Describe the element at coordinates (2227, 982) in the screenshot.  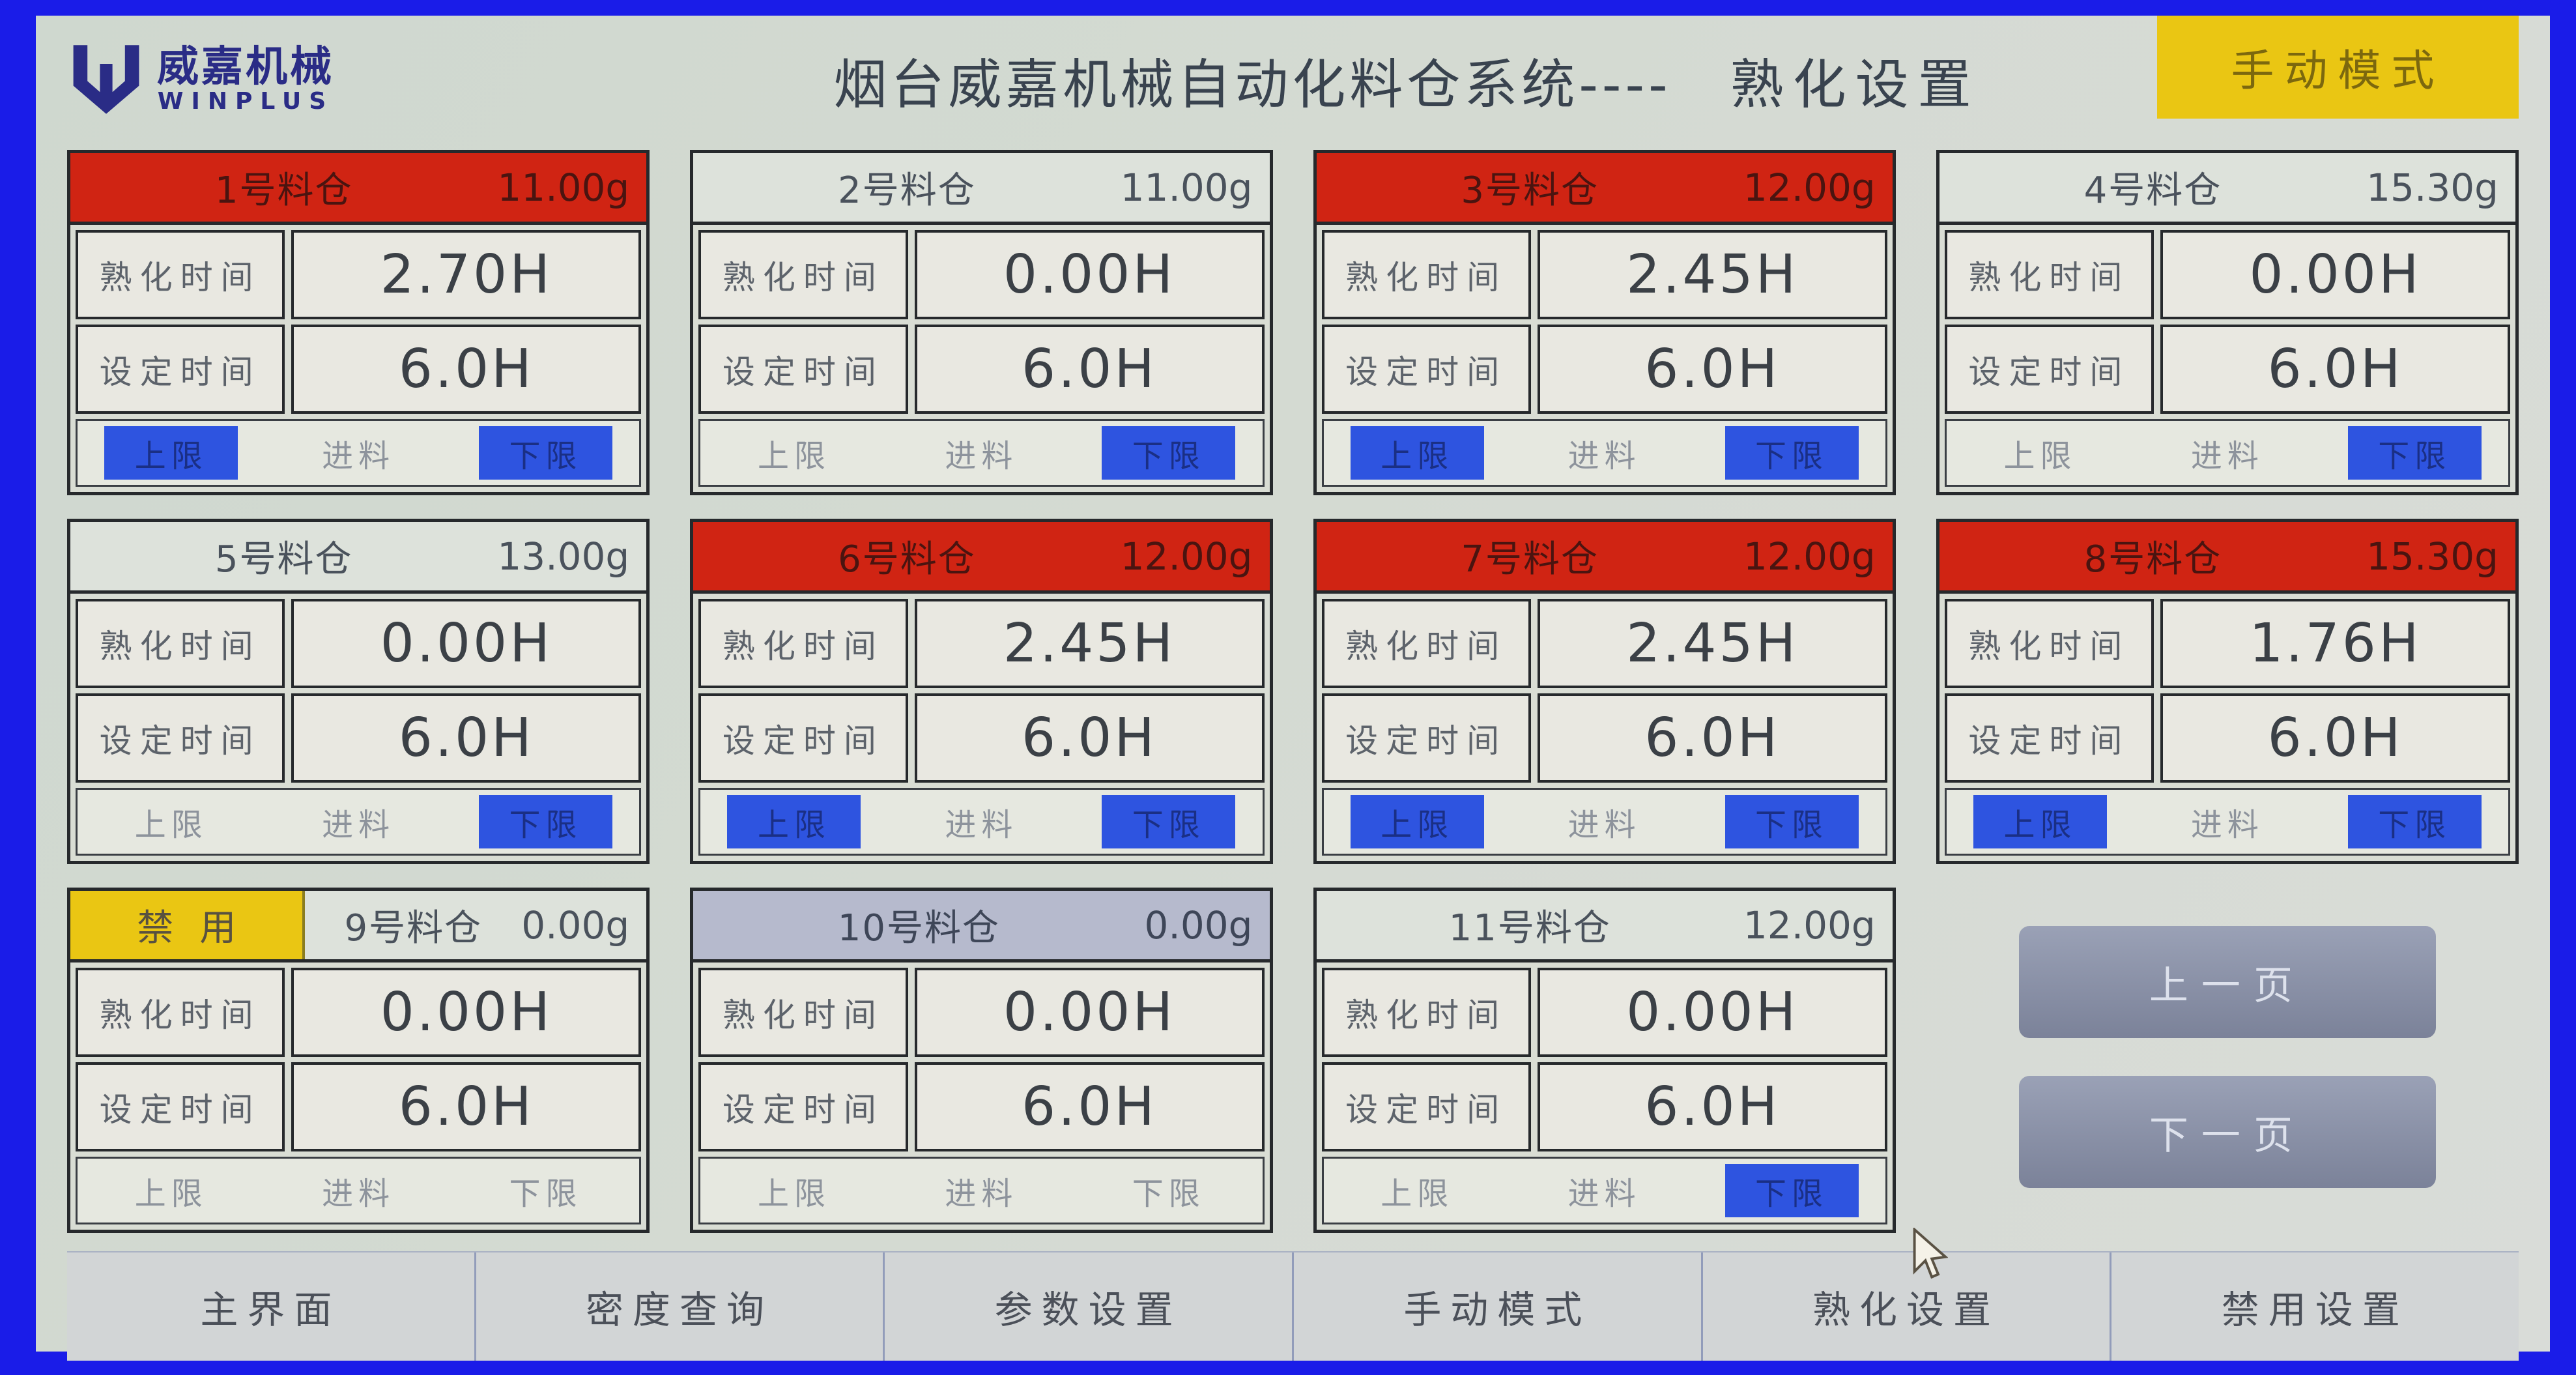
I see `prev-page-button: 上一页` at that location.